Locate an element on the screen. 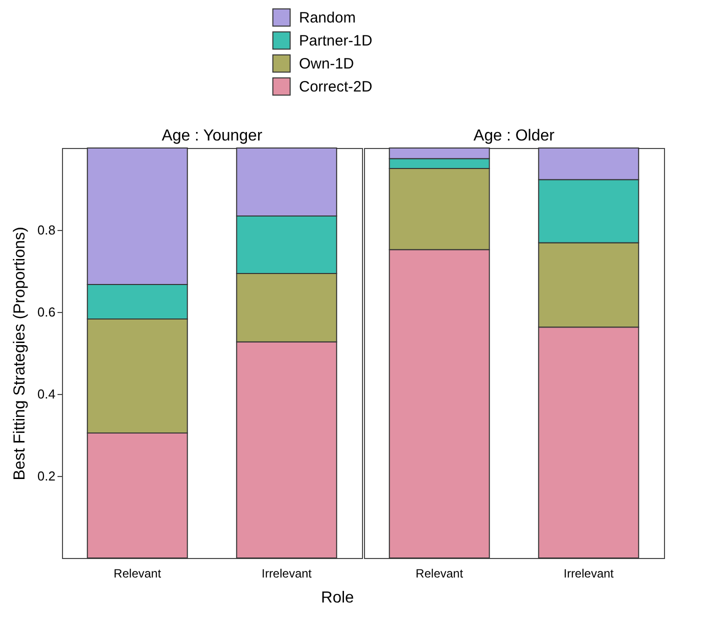 This screenshot has height=639, width=715. legend-label: Random is located at coordinates (327, 18).